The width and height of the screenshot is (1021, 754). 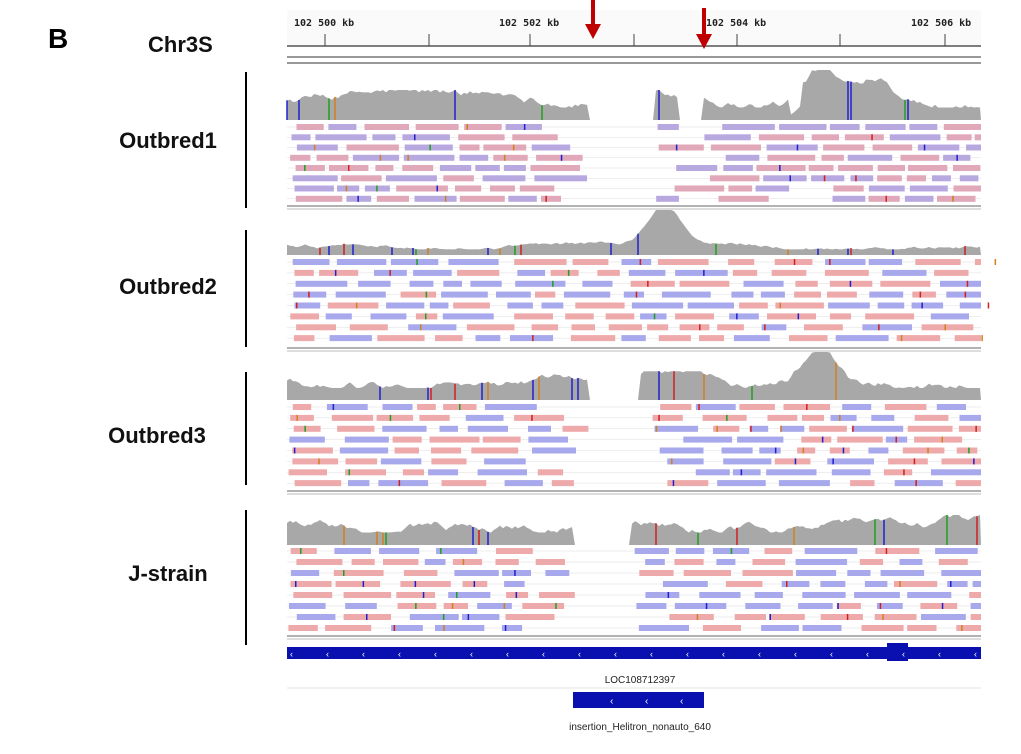 What do you see at coordinates (324, 23) in the screenshot?
I see `ruler-tick-label: 102 500 kb` at bounding box center [324, 23].